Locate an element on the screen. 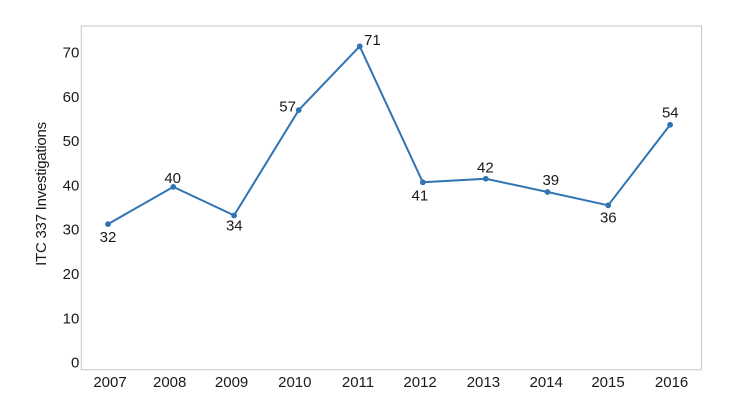  svg-text: 57 is located at coordinates (287, 107).